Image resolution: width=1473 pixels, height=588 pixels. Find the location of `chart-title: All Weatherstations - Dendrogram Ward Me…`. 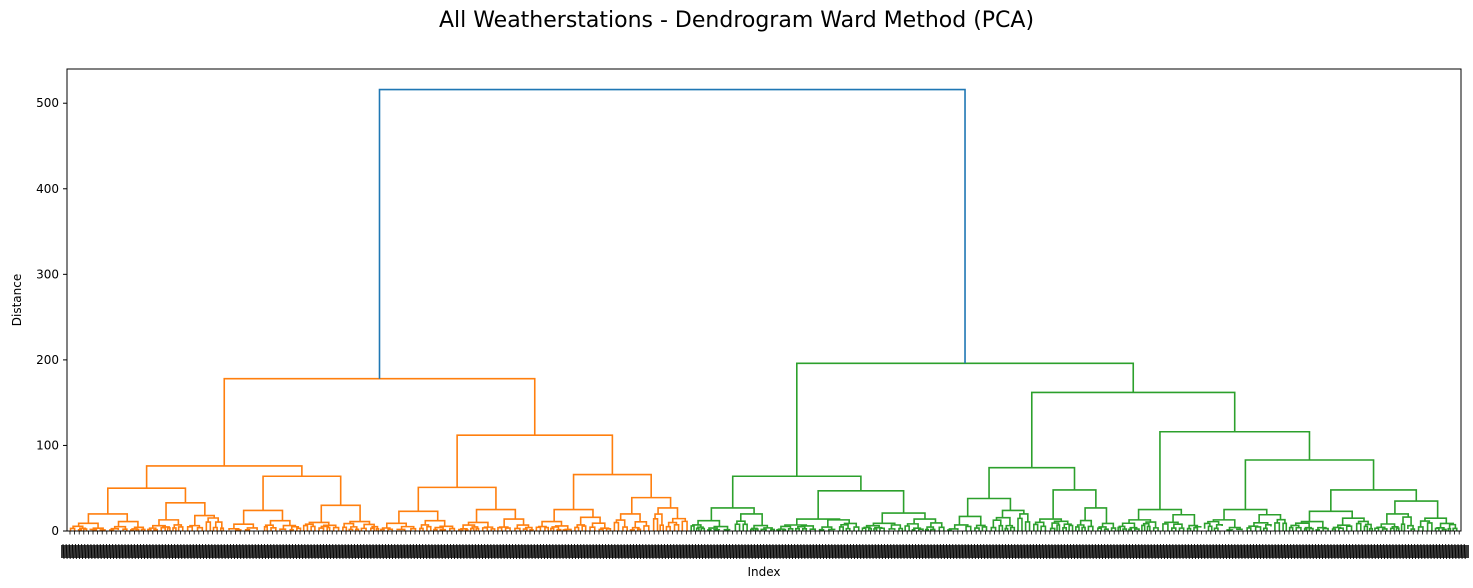

chart-title: All Weatherstations - Dendrogram Ward Me… is located at coordinates (736, 20).